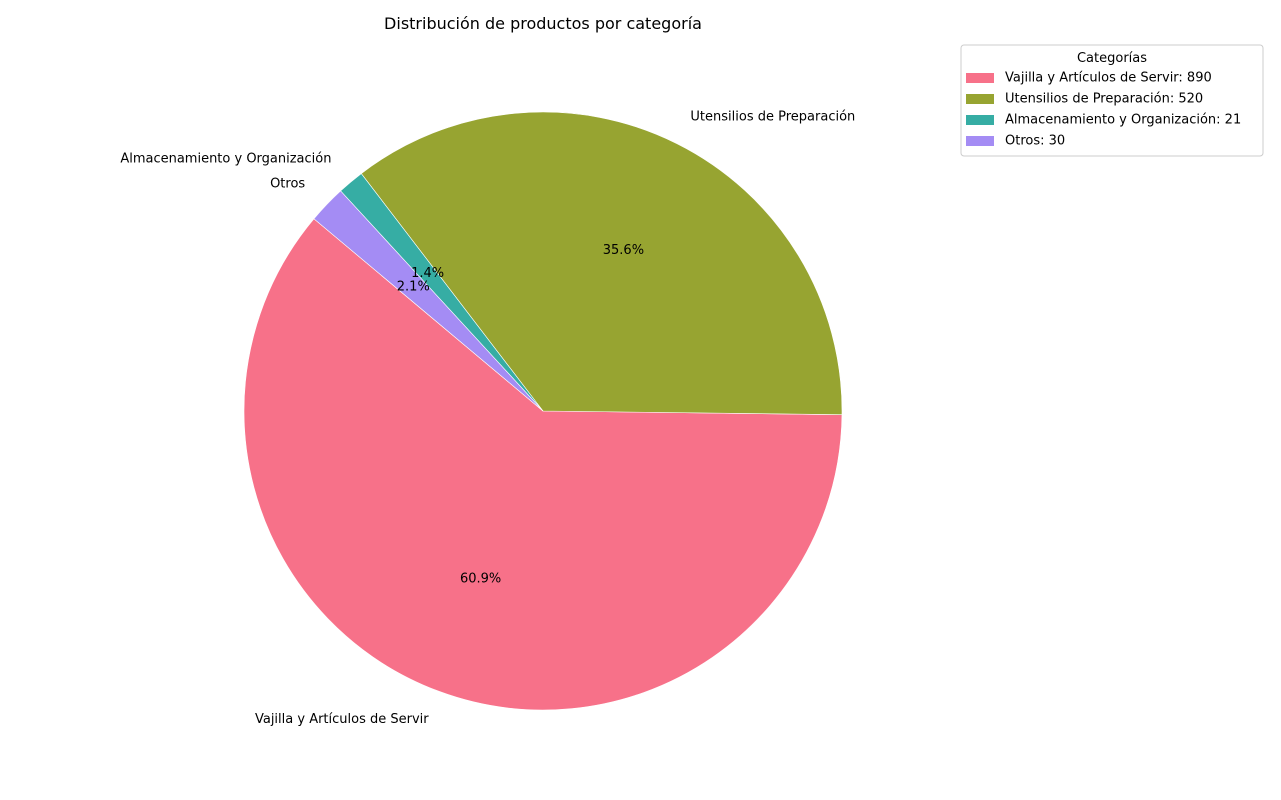 This screenshot has width=1281, height=800. What do you see at coordinates (980, 120) in the screenshot?
I see `legend-swatch-almacenamiento-y-organizacion` at bounding box center [980, 120].